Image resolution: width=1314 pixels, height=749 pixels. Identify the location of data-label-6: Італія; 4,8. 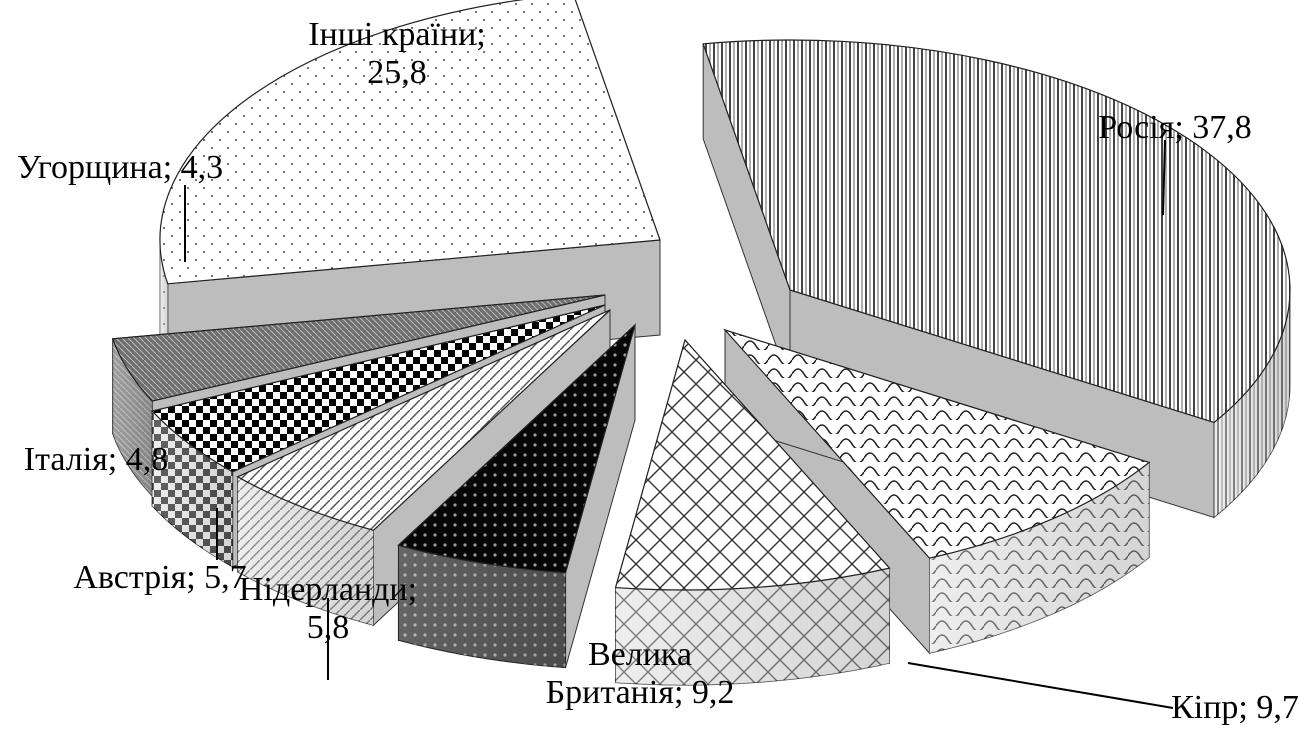
(96, 459).